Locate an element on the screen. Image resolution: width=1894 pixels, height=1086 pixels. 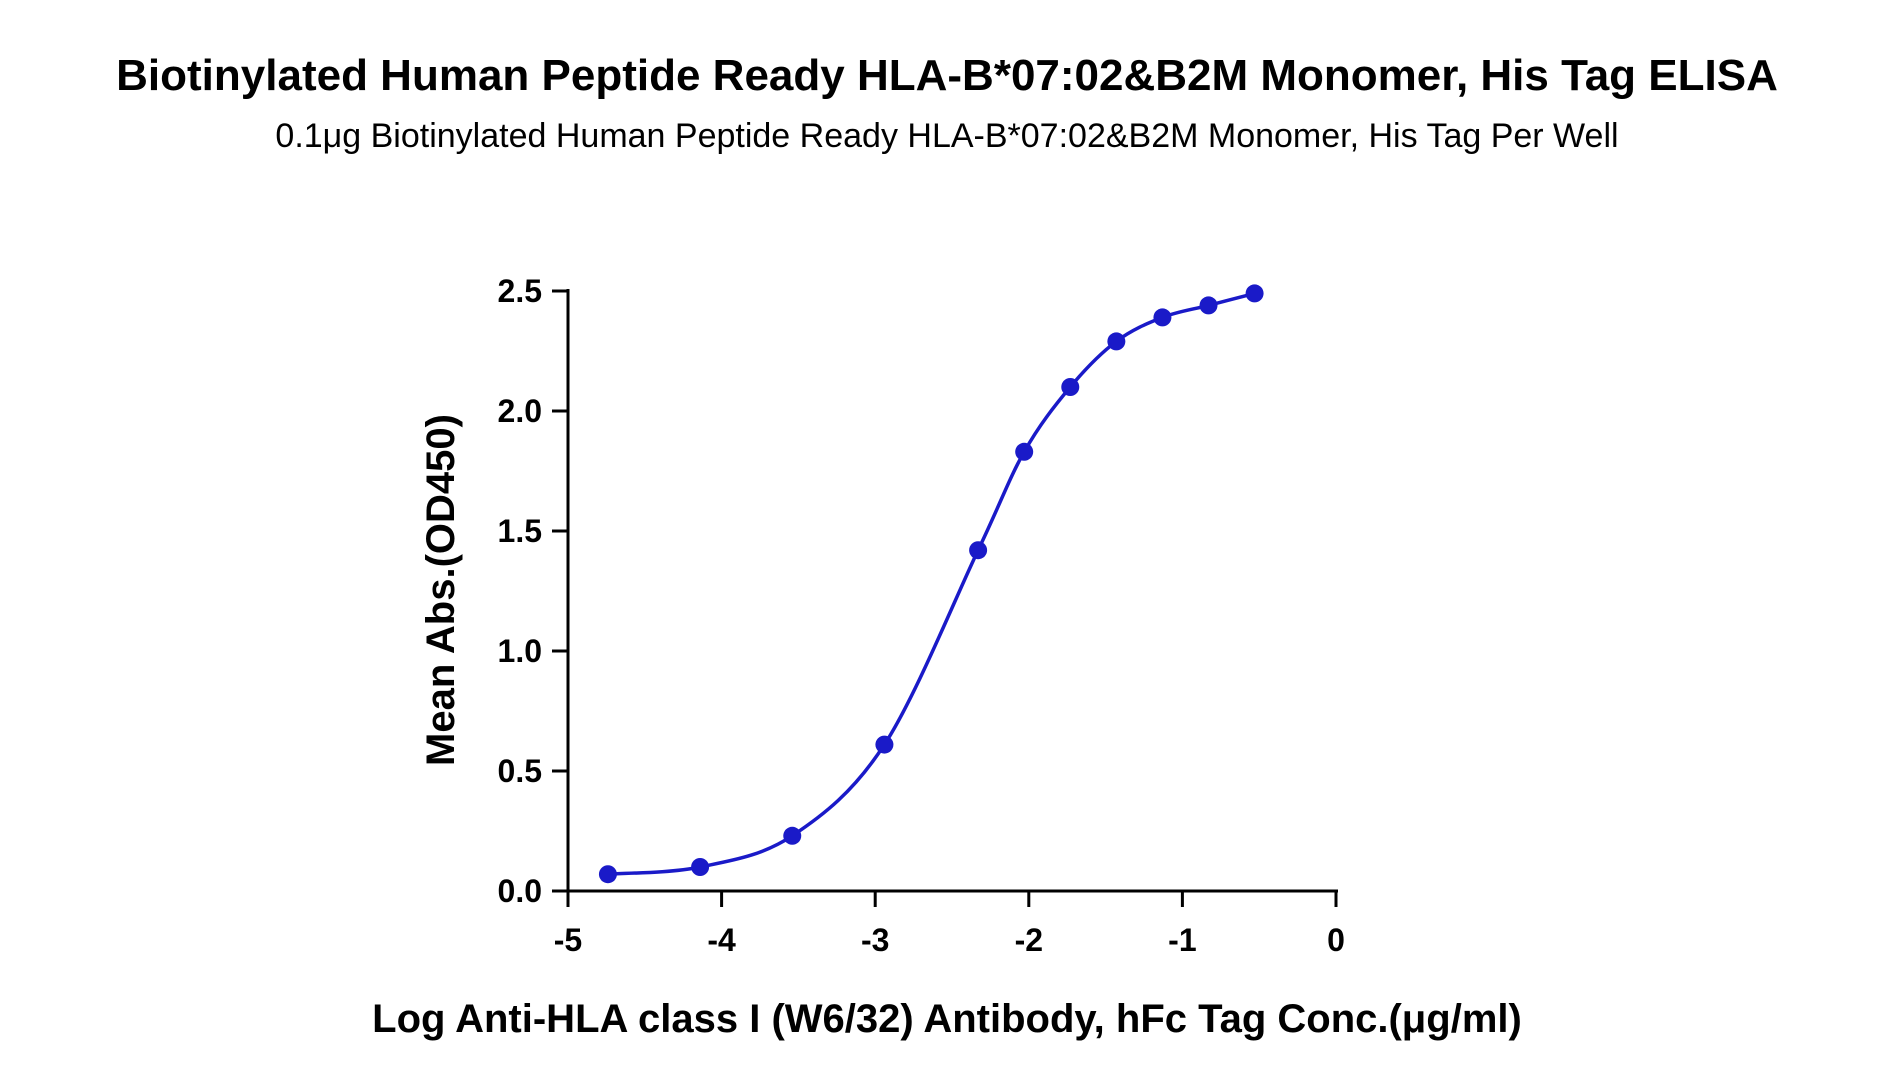
y-tick-label: 1.5 is located at coordinates (520, 531).